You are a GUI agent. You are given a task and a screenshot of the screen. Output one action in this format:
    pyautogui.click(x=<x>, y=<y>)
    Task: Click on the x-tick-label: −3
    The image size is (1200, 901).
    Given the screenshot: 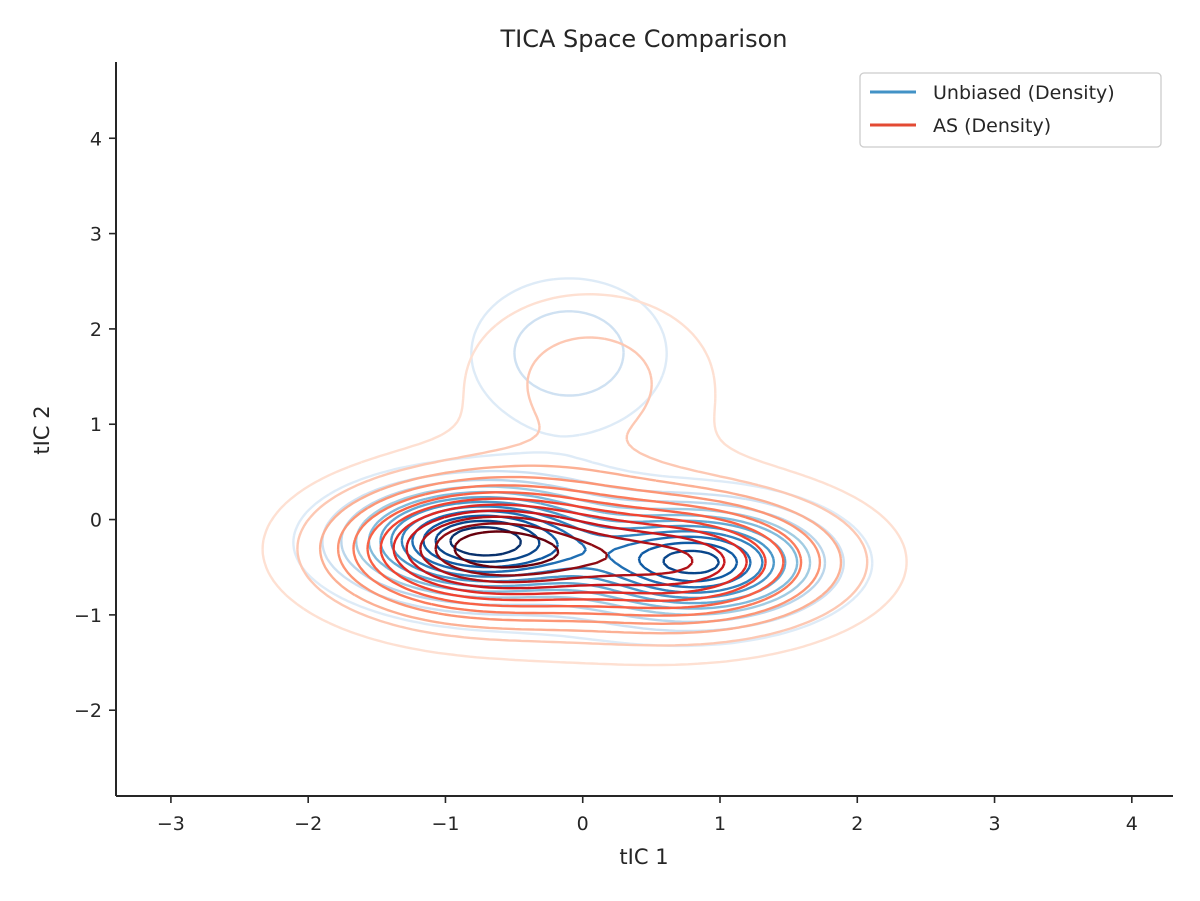 What is the action you would take?
    pyautogui.click(x=171, y=824)
    